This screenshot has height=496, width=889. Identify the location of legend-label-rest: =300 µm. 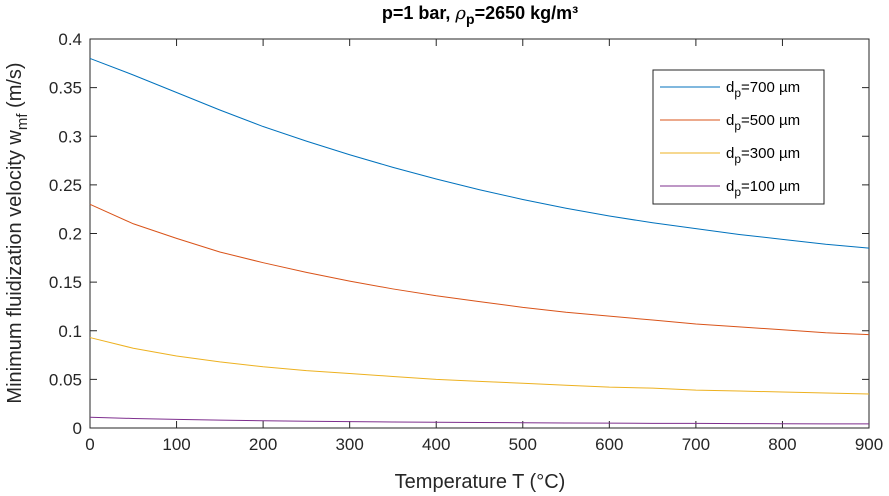
(770, 153).